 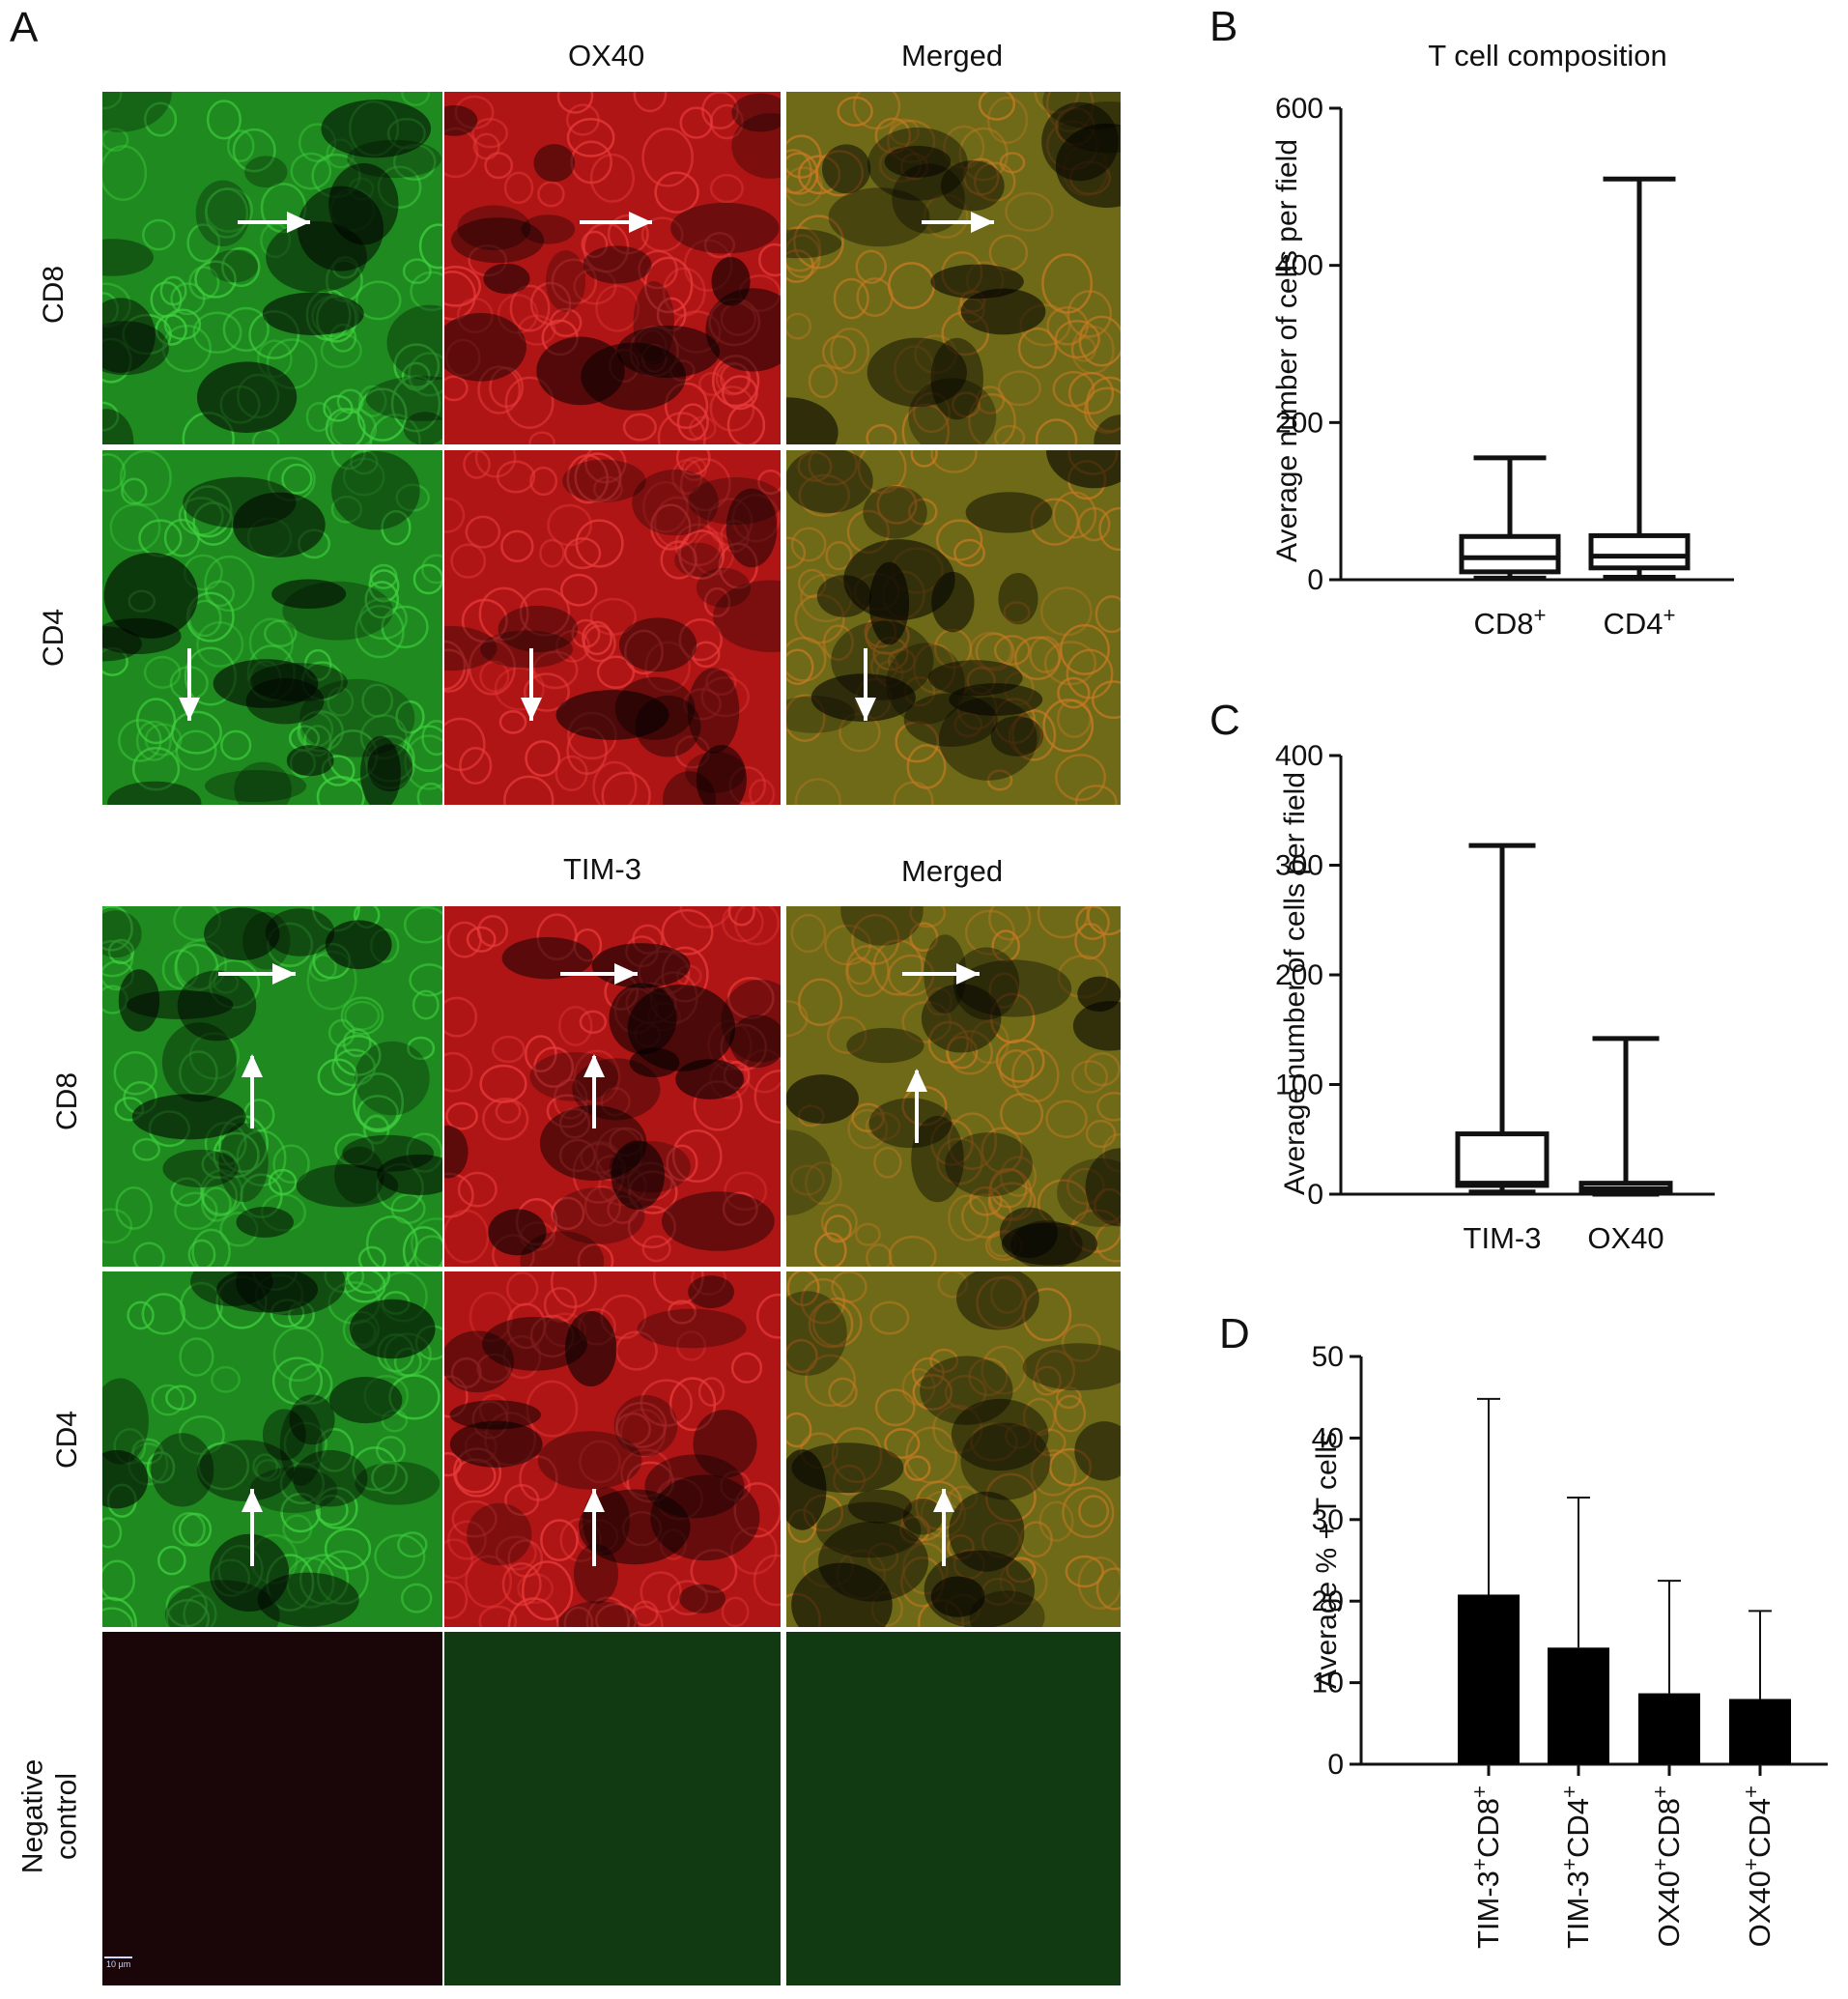 What do you see at coordinates (602, 869) in the screenshot?
I see `header-tim3: TIM-3` at bounding box center [602, 869].